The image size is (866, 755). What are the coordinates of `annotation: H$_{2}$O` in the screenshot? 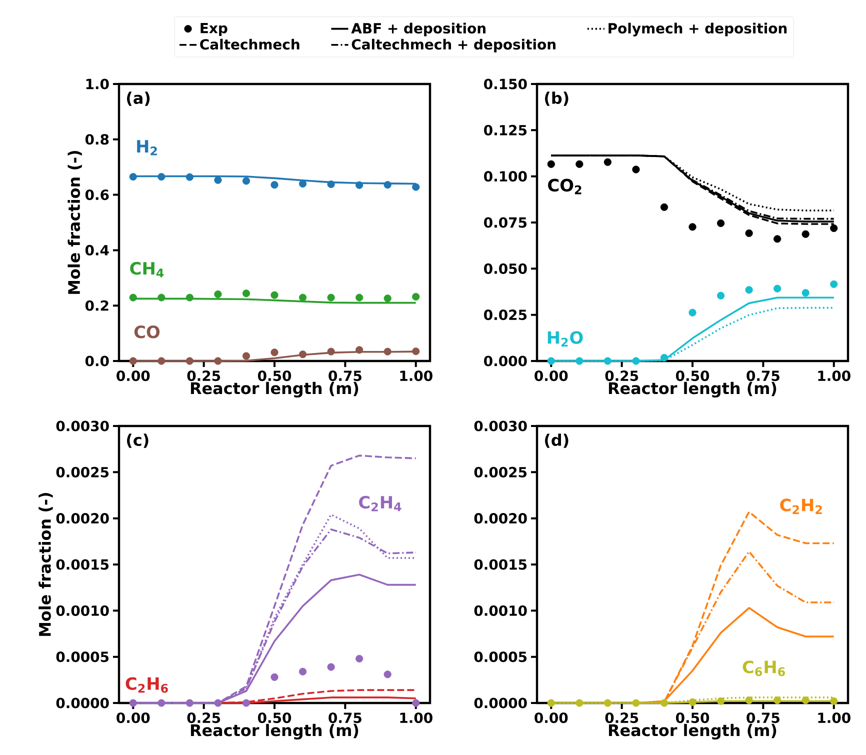 It's located at (565, 339).